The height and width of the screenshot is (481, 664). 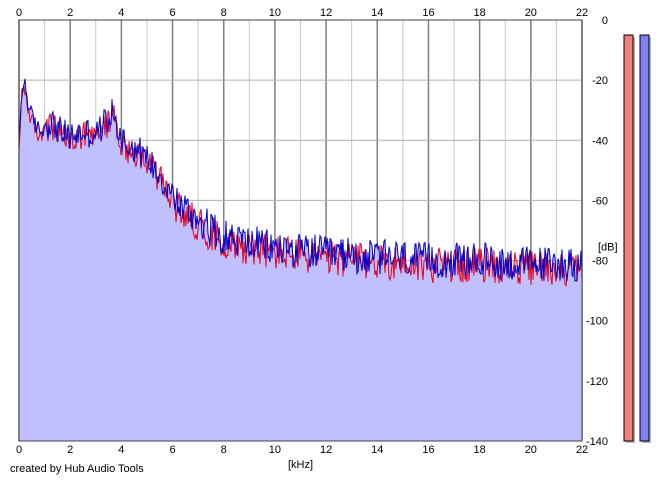 I want to click on y-tick-label: -20, so click(x=600, y=81).